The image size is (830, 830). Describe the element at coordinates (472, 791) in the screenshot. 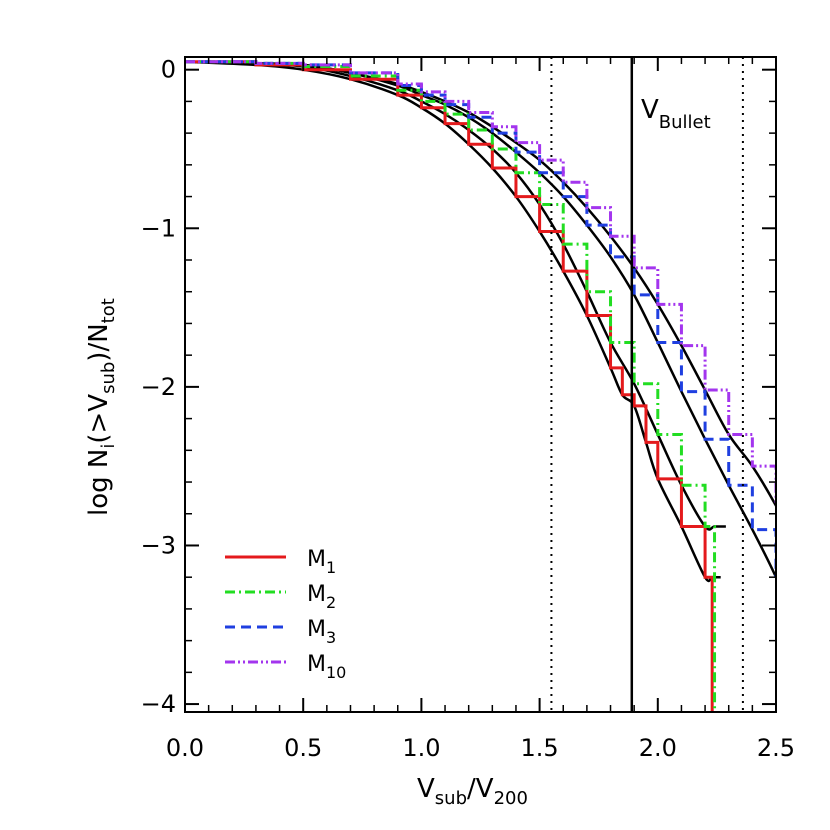

I see `x-axis-title: Vsub/V200` at that location.